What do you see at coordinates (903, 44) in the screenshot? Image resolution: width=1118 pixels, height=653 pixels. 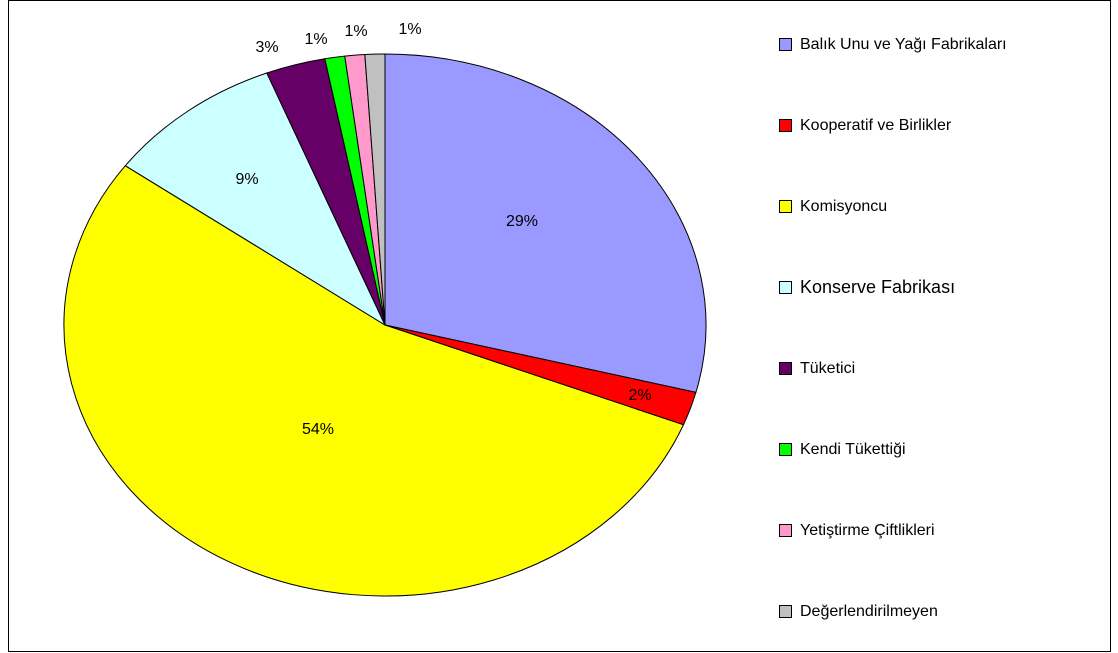 I see `legend-label: Balık Unu ve Yağı Fabrikaları` at bounding box center [903, 44].